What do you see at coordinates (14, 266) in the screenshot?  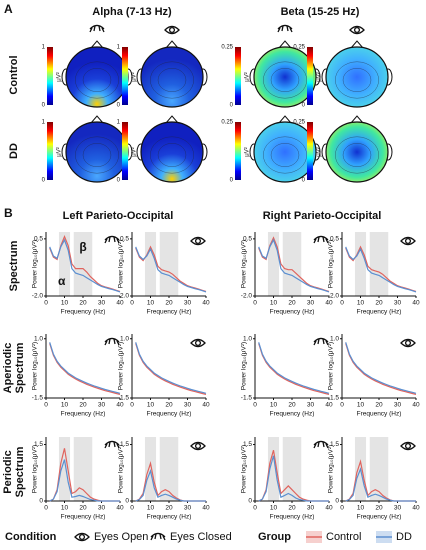 I see `row-label: Spectrum` at bounding box center [14, 266].